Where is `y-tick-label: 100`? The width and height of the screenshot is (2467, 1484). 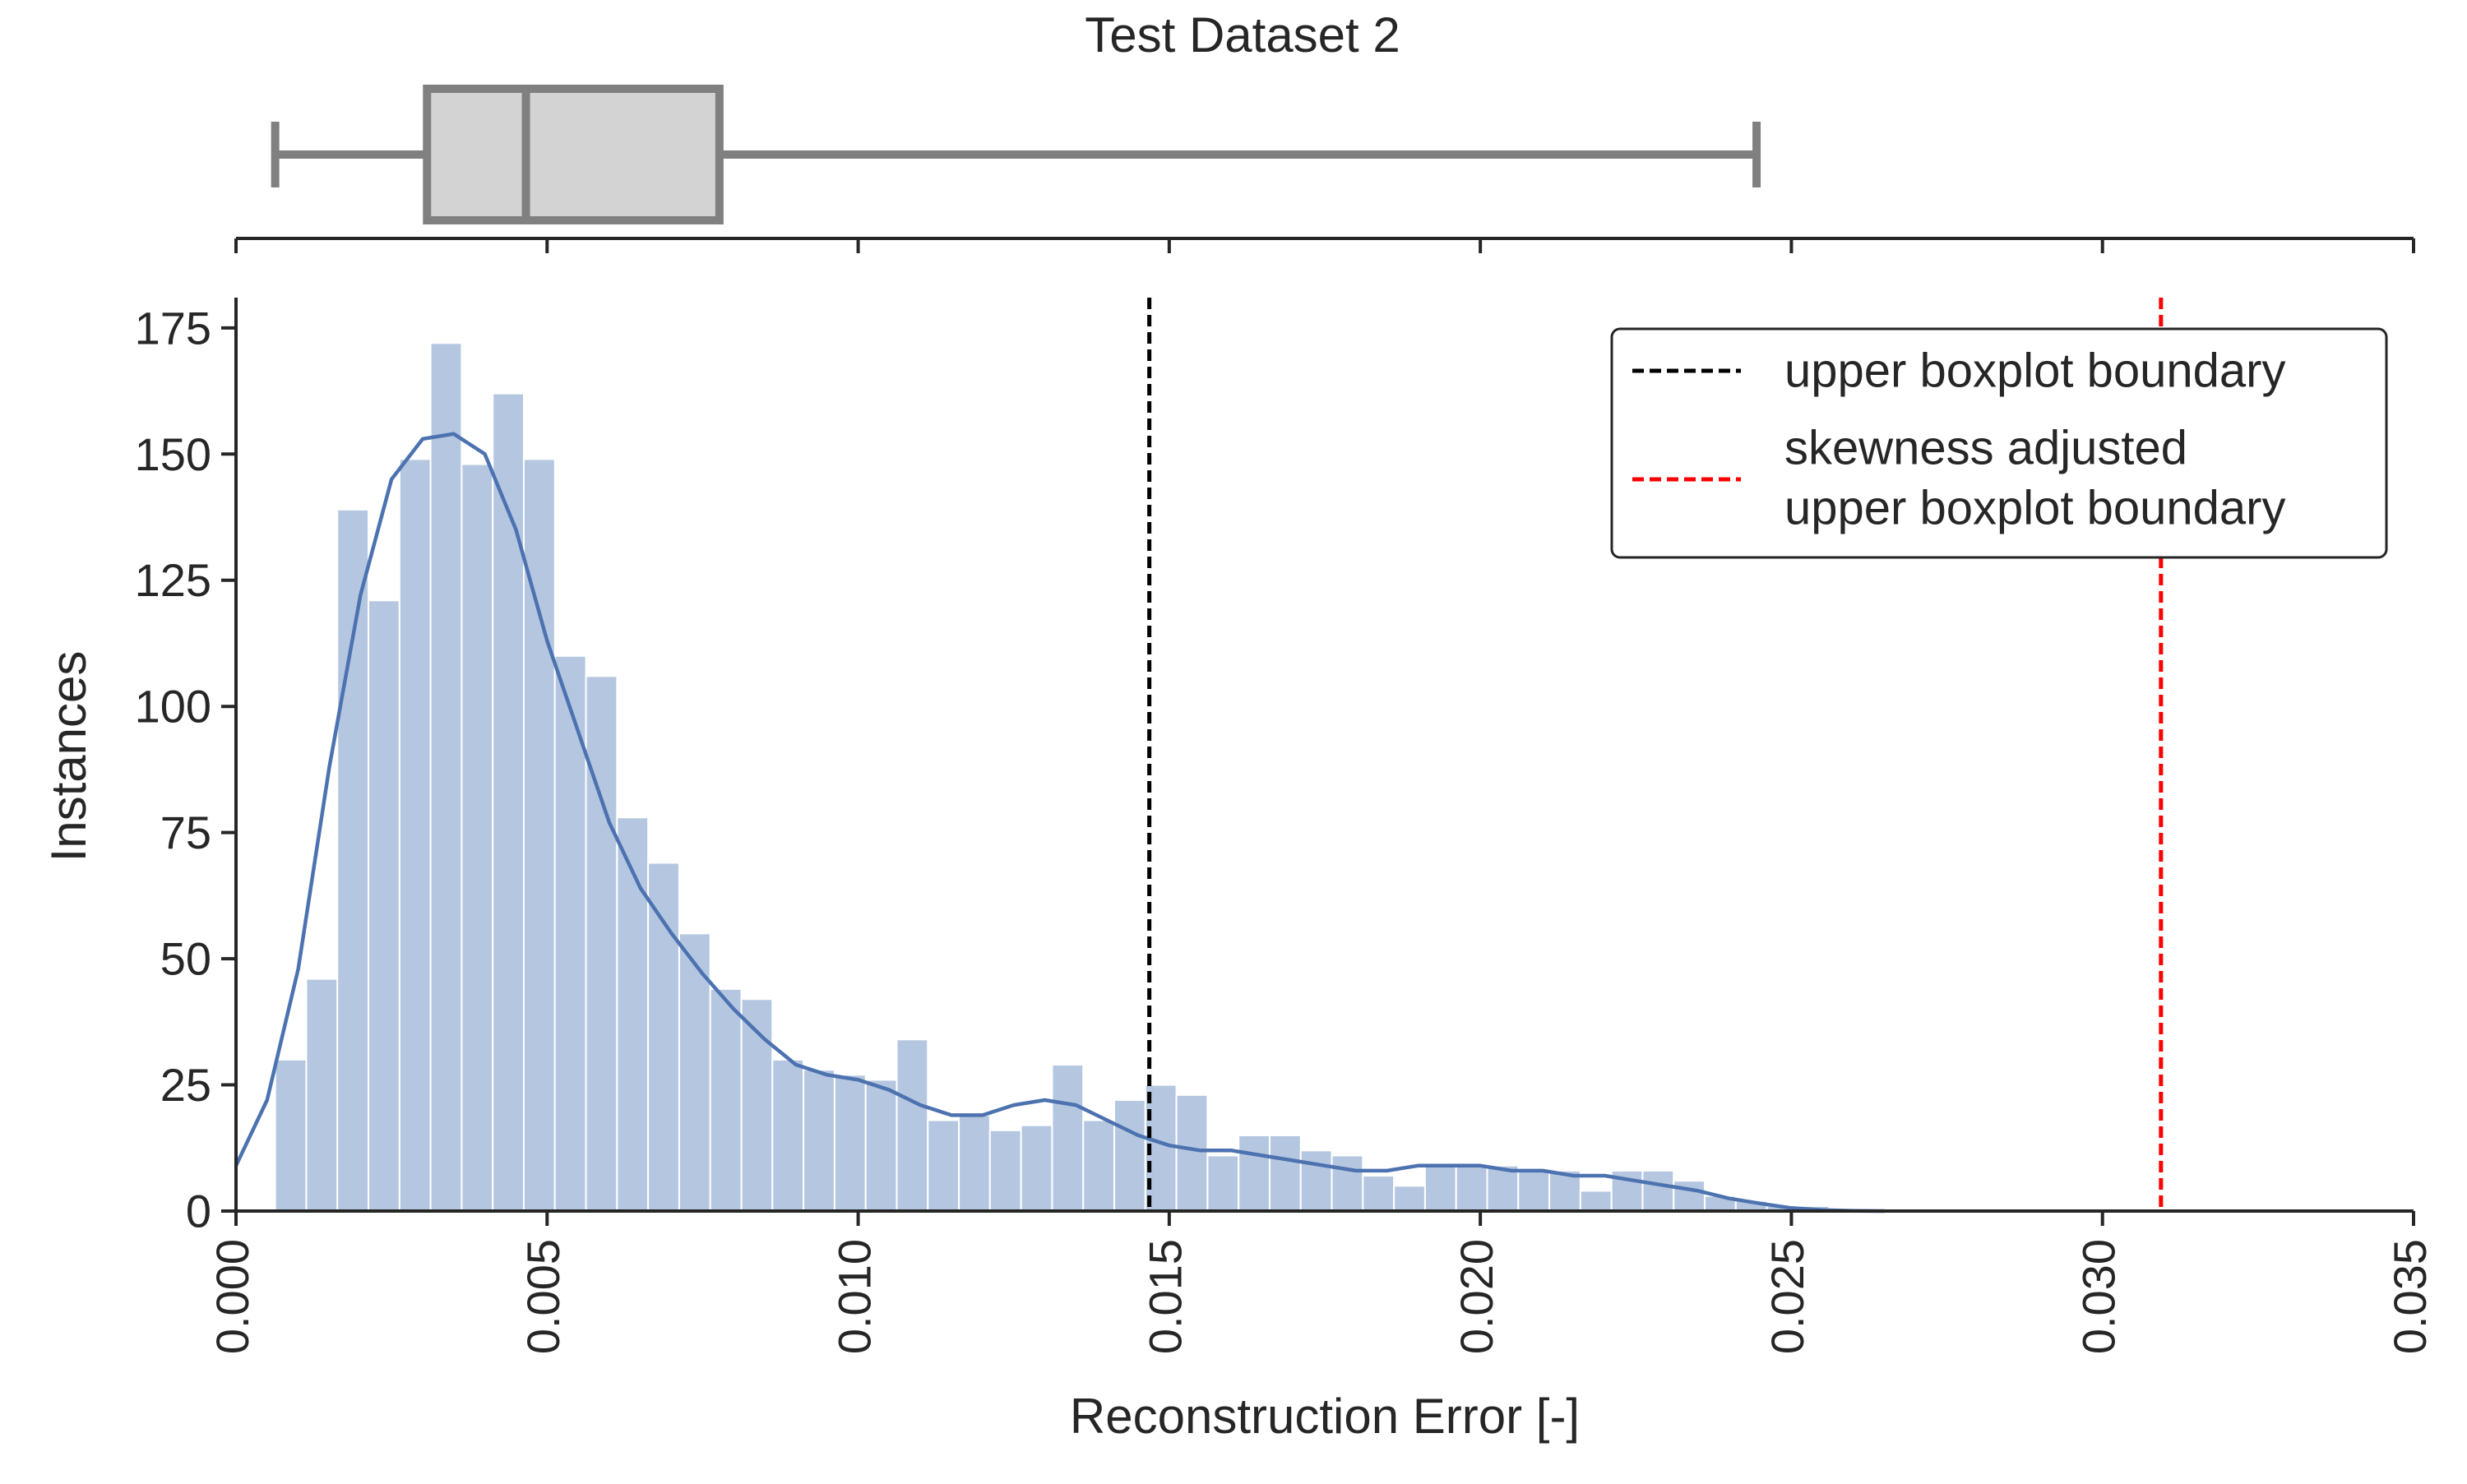 y-tick-label: 100 is located at coordinates (173, 707).